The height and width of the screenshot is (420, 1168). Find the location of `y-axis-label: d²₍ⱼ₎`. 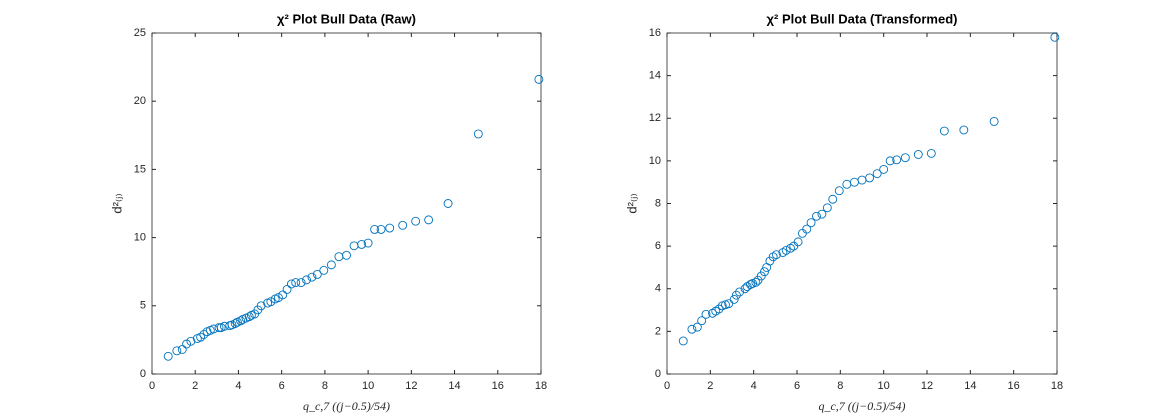

y-axis-label: d²₍ⱼ₎ is located at coordinates (631, 203).